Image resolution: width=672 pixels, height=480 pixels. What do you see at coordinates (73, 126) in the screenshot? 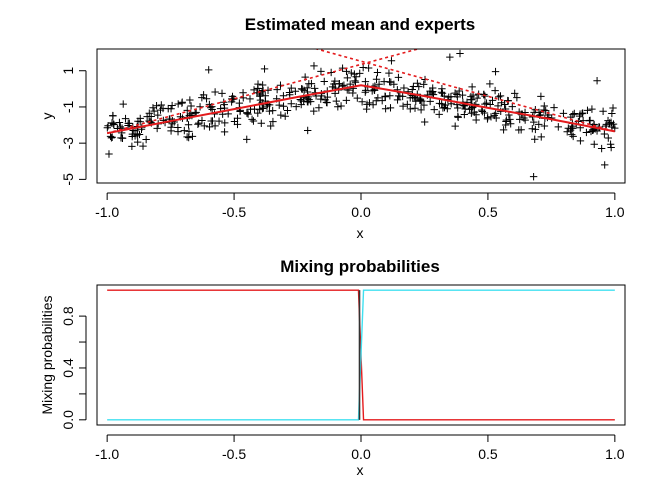
I see `y-axis-top: 1 -1 -3 -5` at bounding box center [73, 126].